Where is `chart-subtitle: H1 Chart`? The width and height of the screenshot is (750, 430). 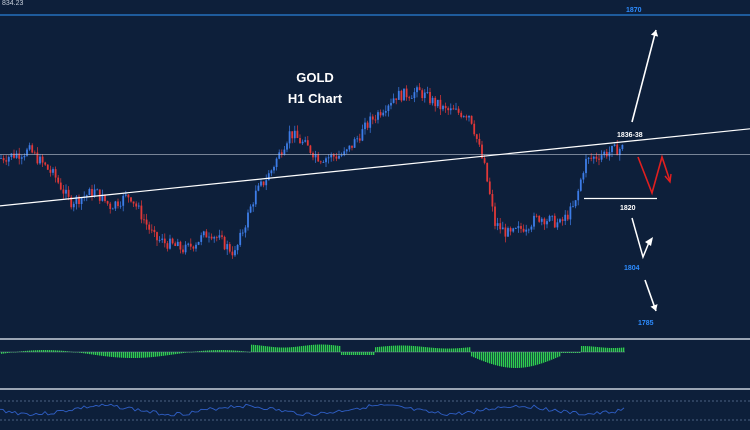
chart-subtitle: H1 Chart is located at coordinates (315, 98).